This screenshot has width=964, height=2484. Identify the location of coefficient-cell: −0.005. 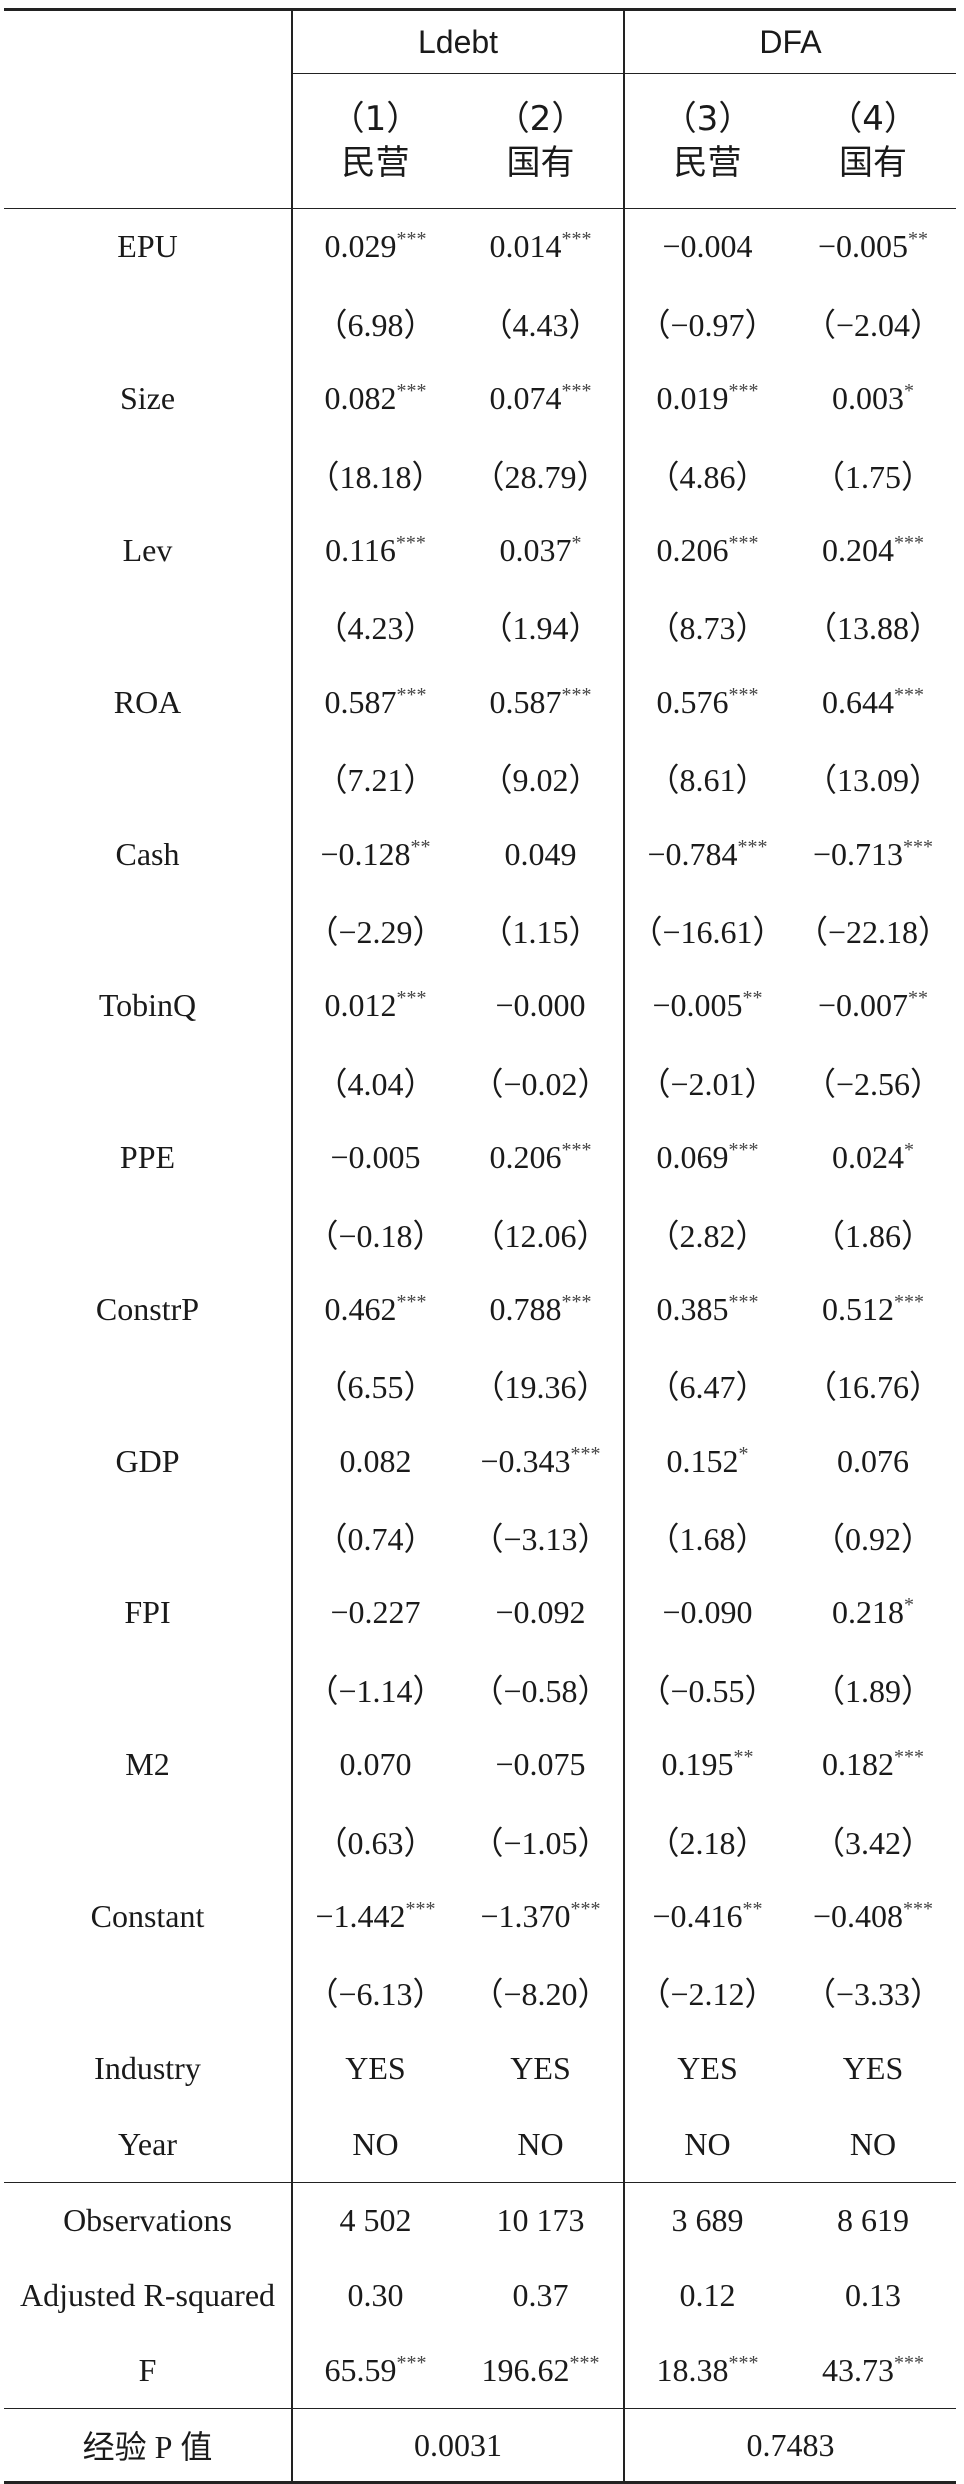
(374, 1157).